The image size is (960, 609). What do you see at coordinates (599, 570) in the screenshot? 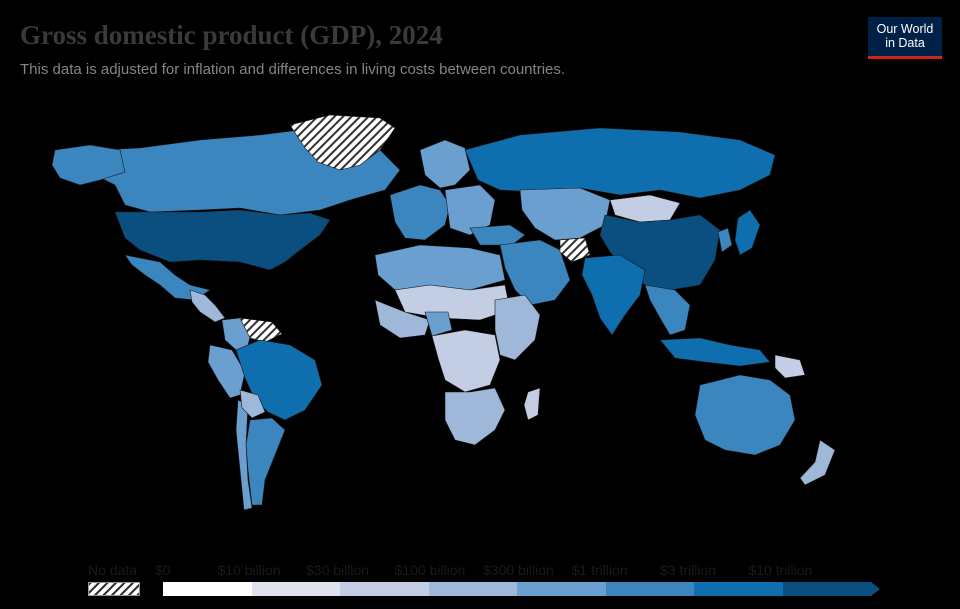
I see `legend-label: $1 trillion` at bounding box center [599, 570].